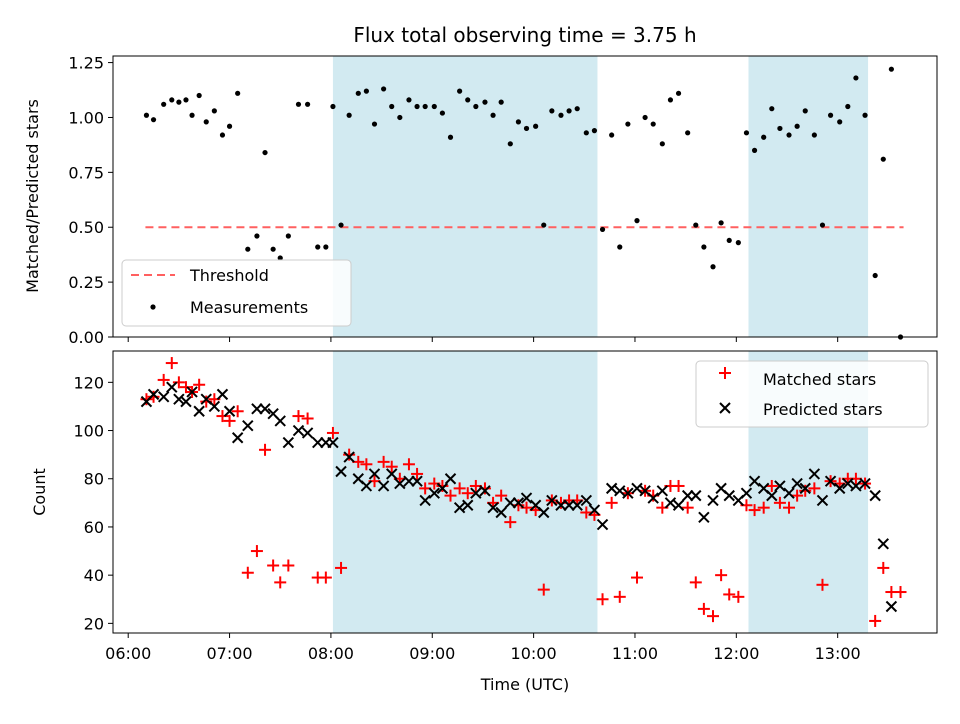  Describe the element at coordinates (432, 653) in the screenshot. I see `x-tick-label: 09:00` at that location.